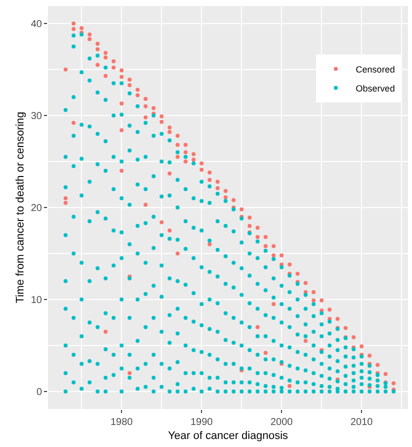 This screenshot has height=447, width=412. What do you see at coordinates (122, 422) in the screenshot?
I see `x-tick-label: 1980` at bounding box center [122, 422].